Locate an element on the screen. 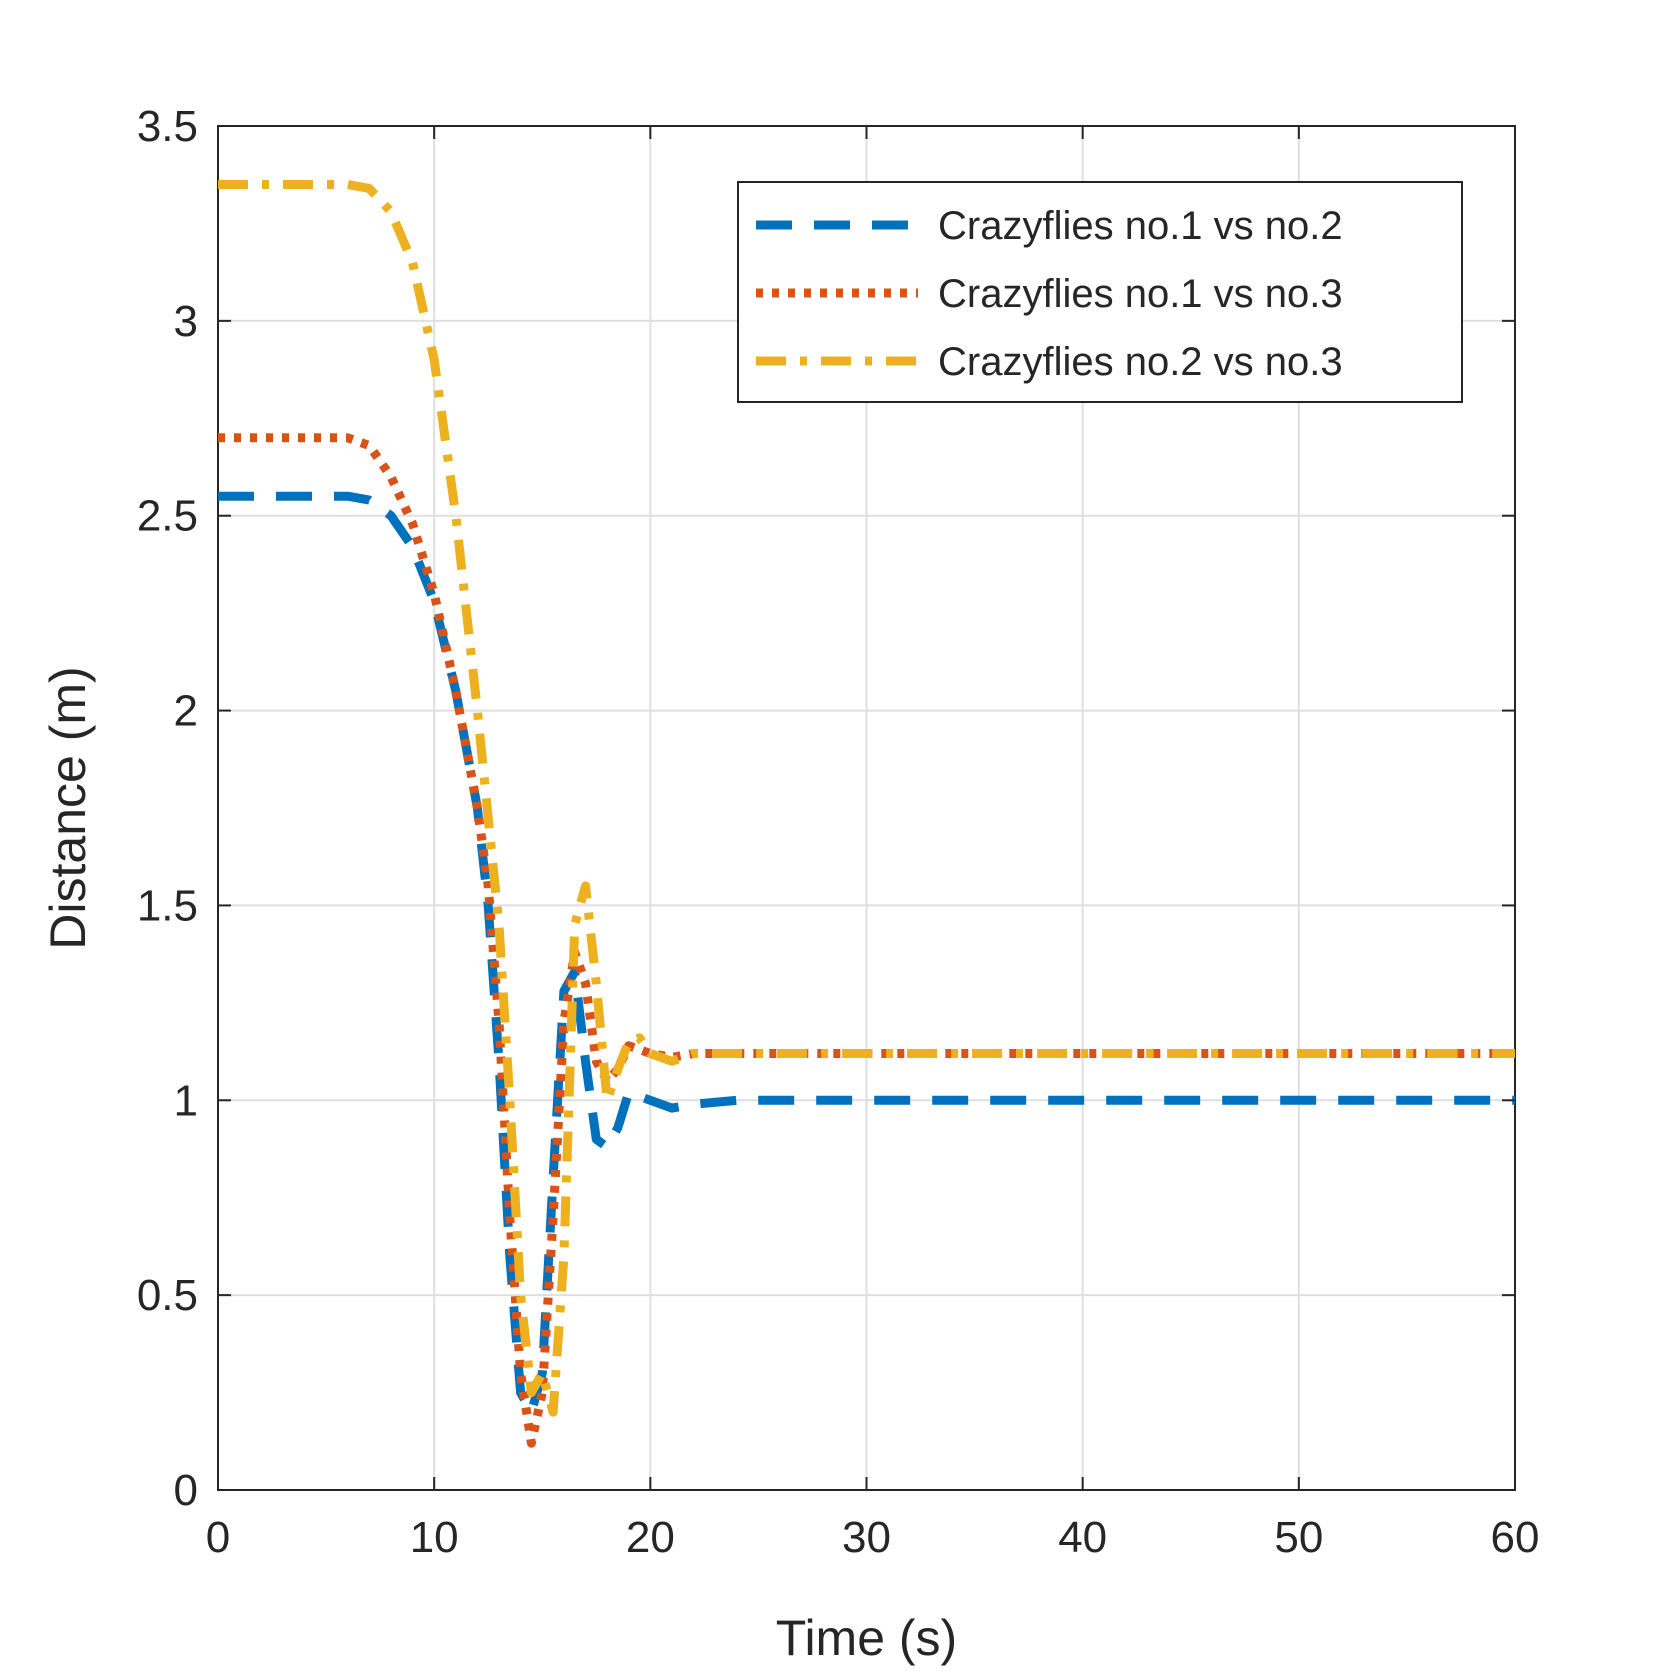  x-tick-label: 20 is located at coordinates (650, 1537).